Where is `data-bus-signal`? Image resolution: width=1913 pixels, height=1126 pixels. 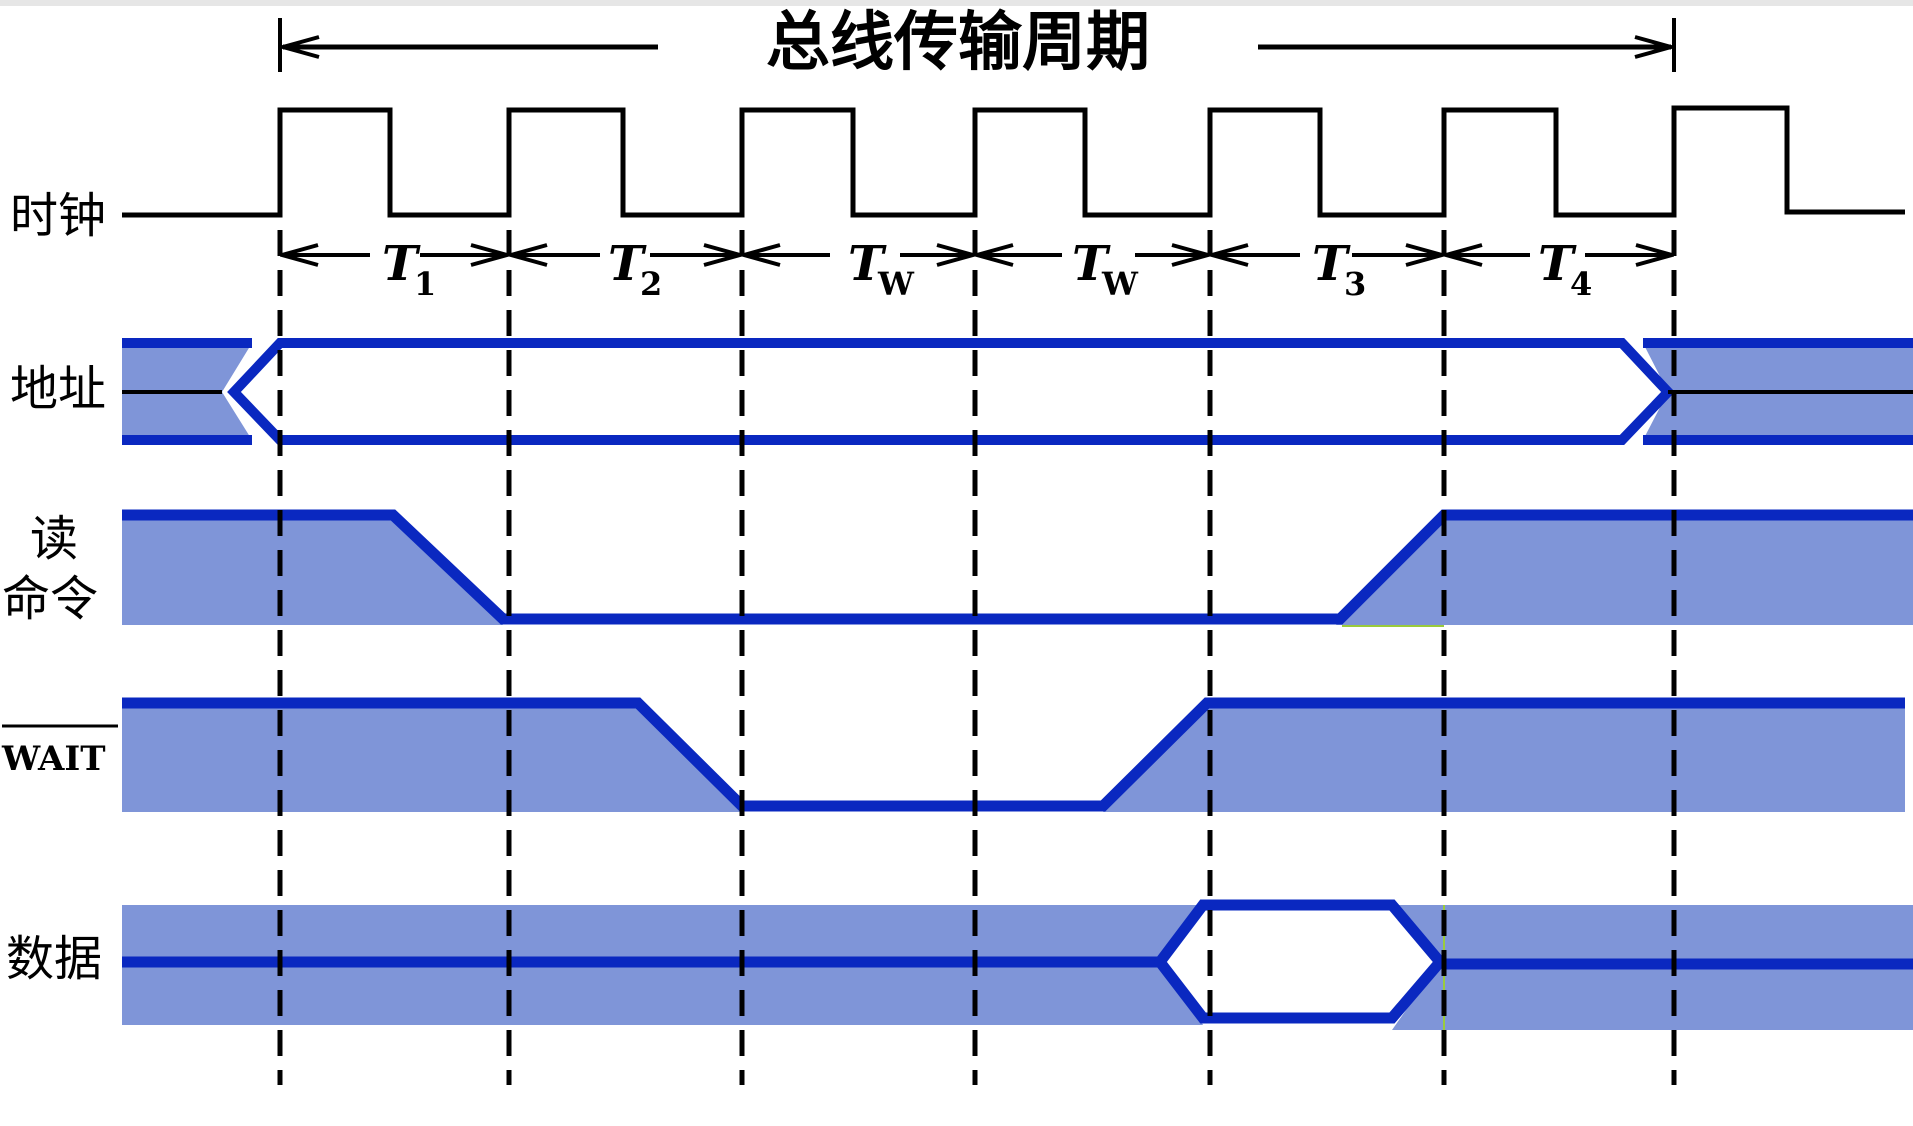
data-bus-signal is located at coordinates (1017, 964).